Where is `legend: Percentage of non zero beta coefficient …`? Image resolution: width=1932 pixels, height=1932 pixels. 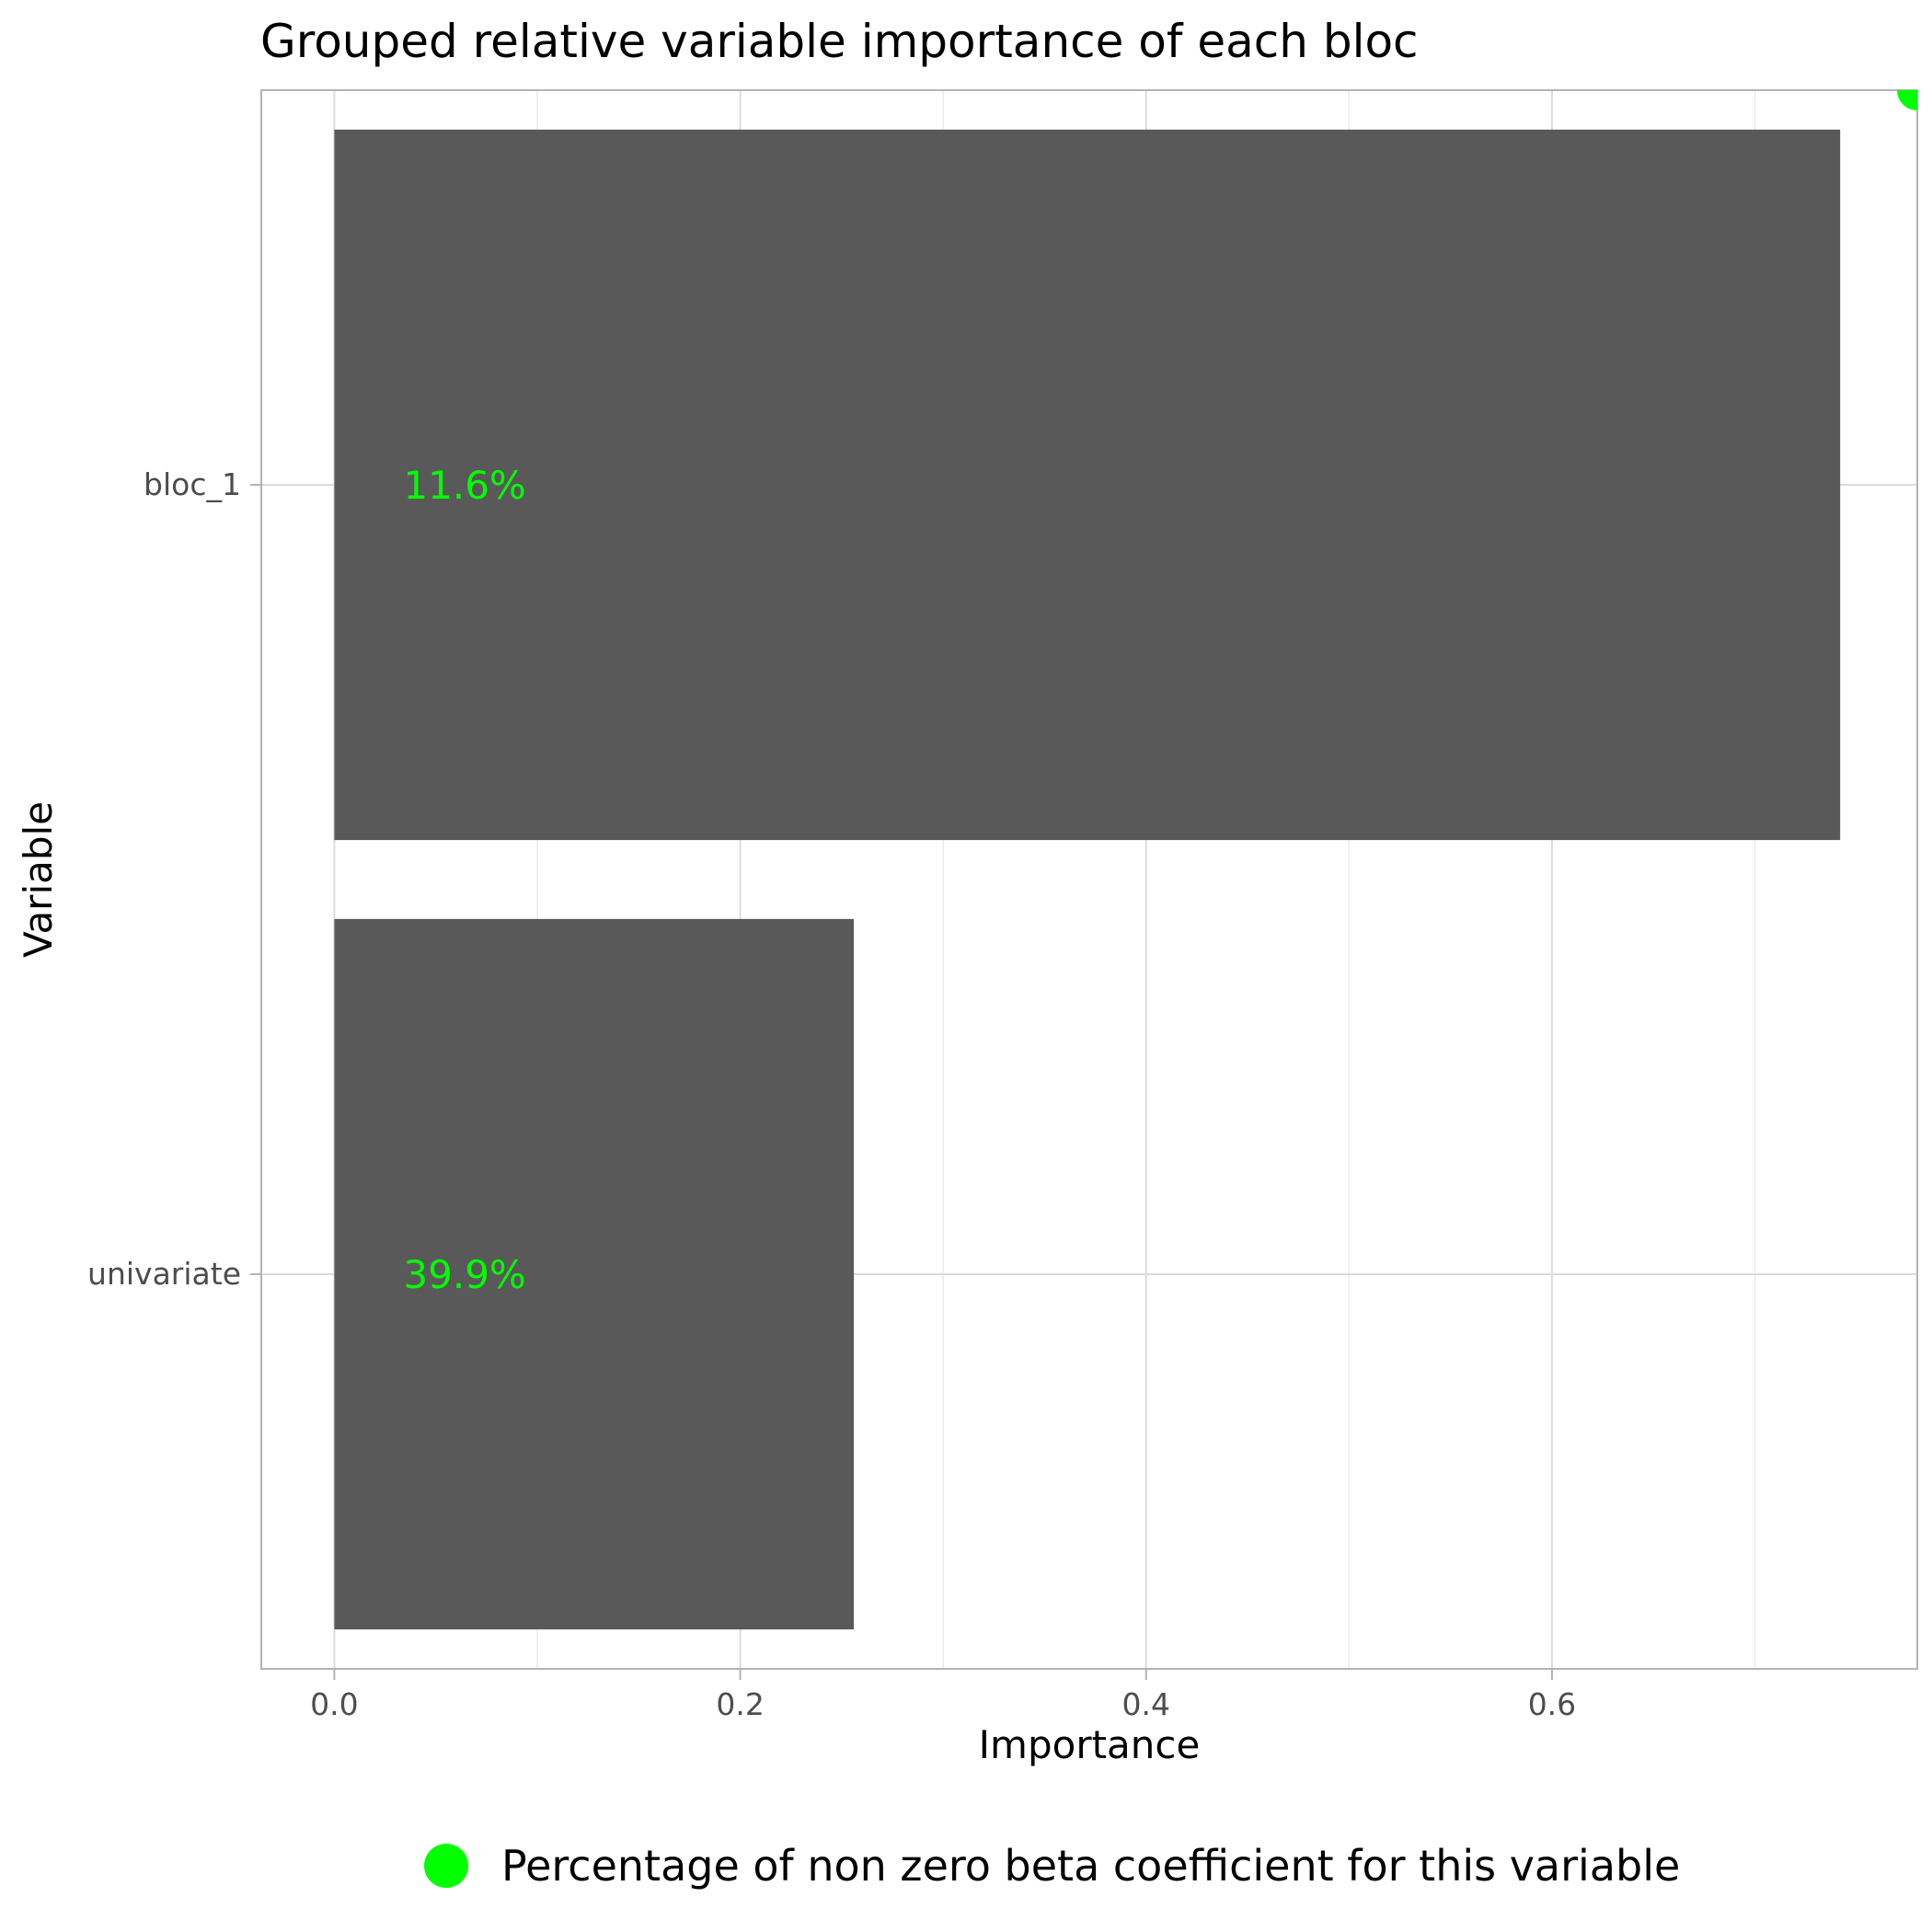 legend: Percentage of non zero beta coefficient … is located at coordinates (1052, 1866).